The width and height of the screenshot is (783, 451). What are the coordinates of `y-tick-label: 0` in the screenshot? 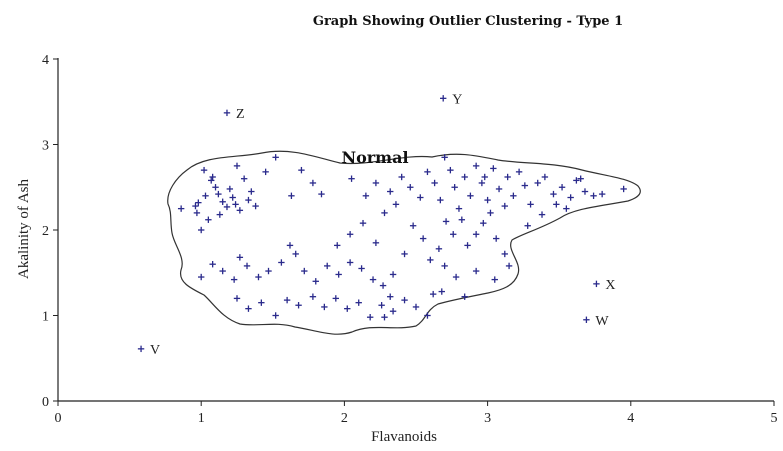 It's located at (45, 402).